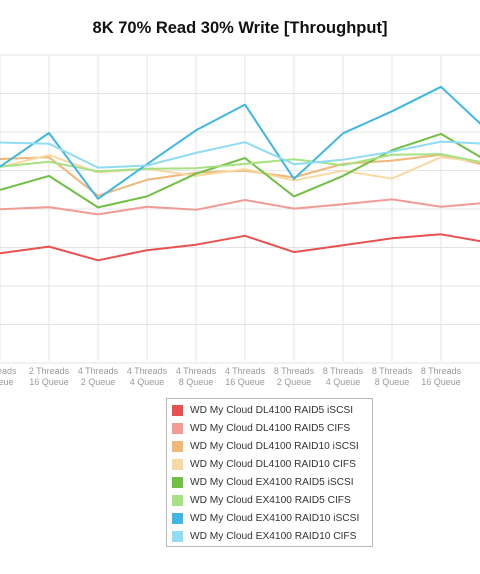  Describe the element at coordinates (240, 28) in the screenshot. I see `chart-title: 8K 70% Read 30% Write [Throughput]` at that location.